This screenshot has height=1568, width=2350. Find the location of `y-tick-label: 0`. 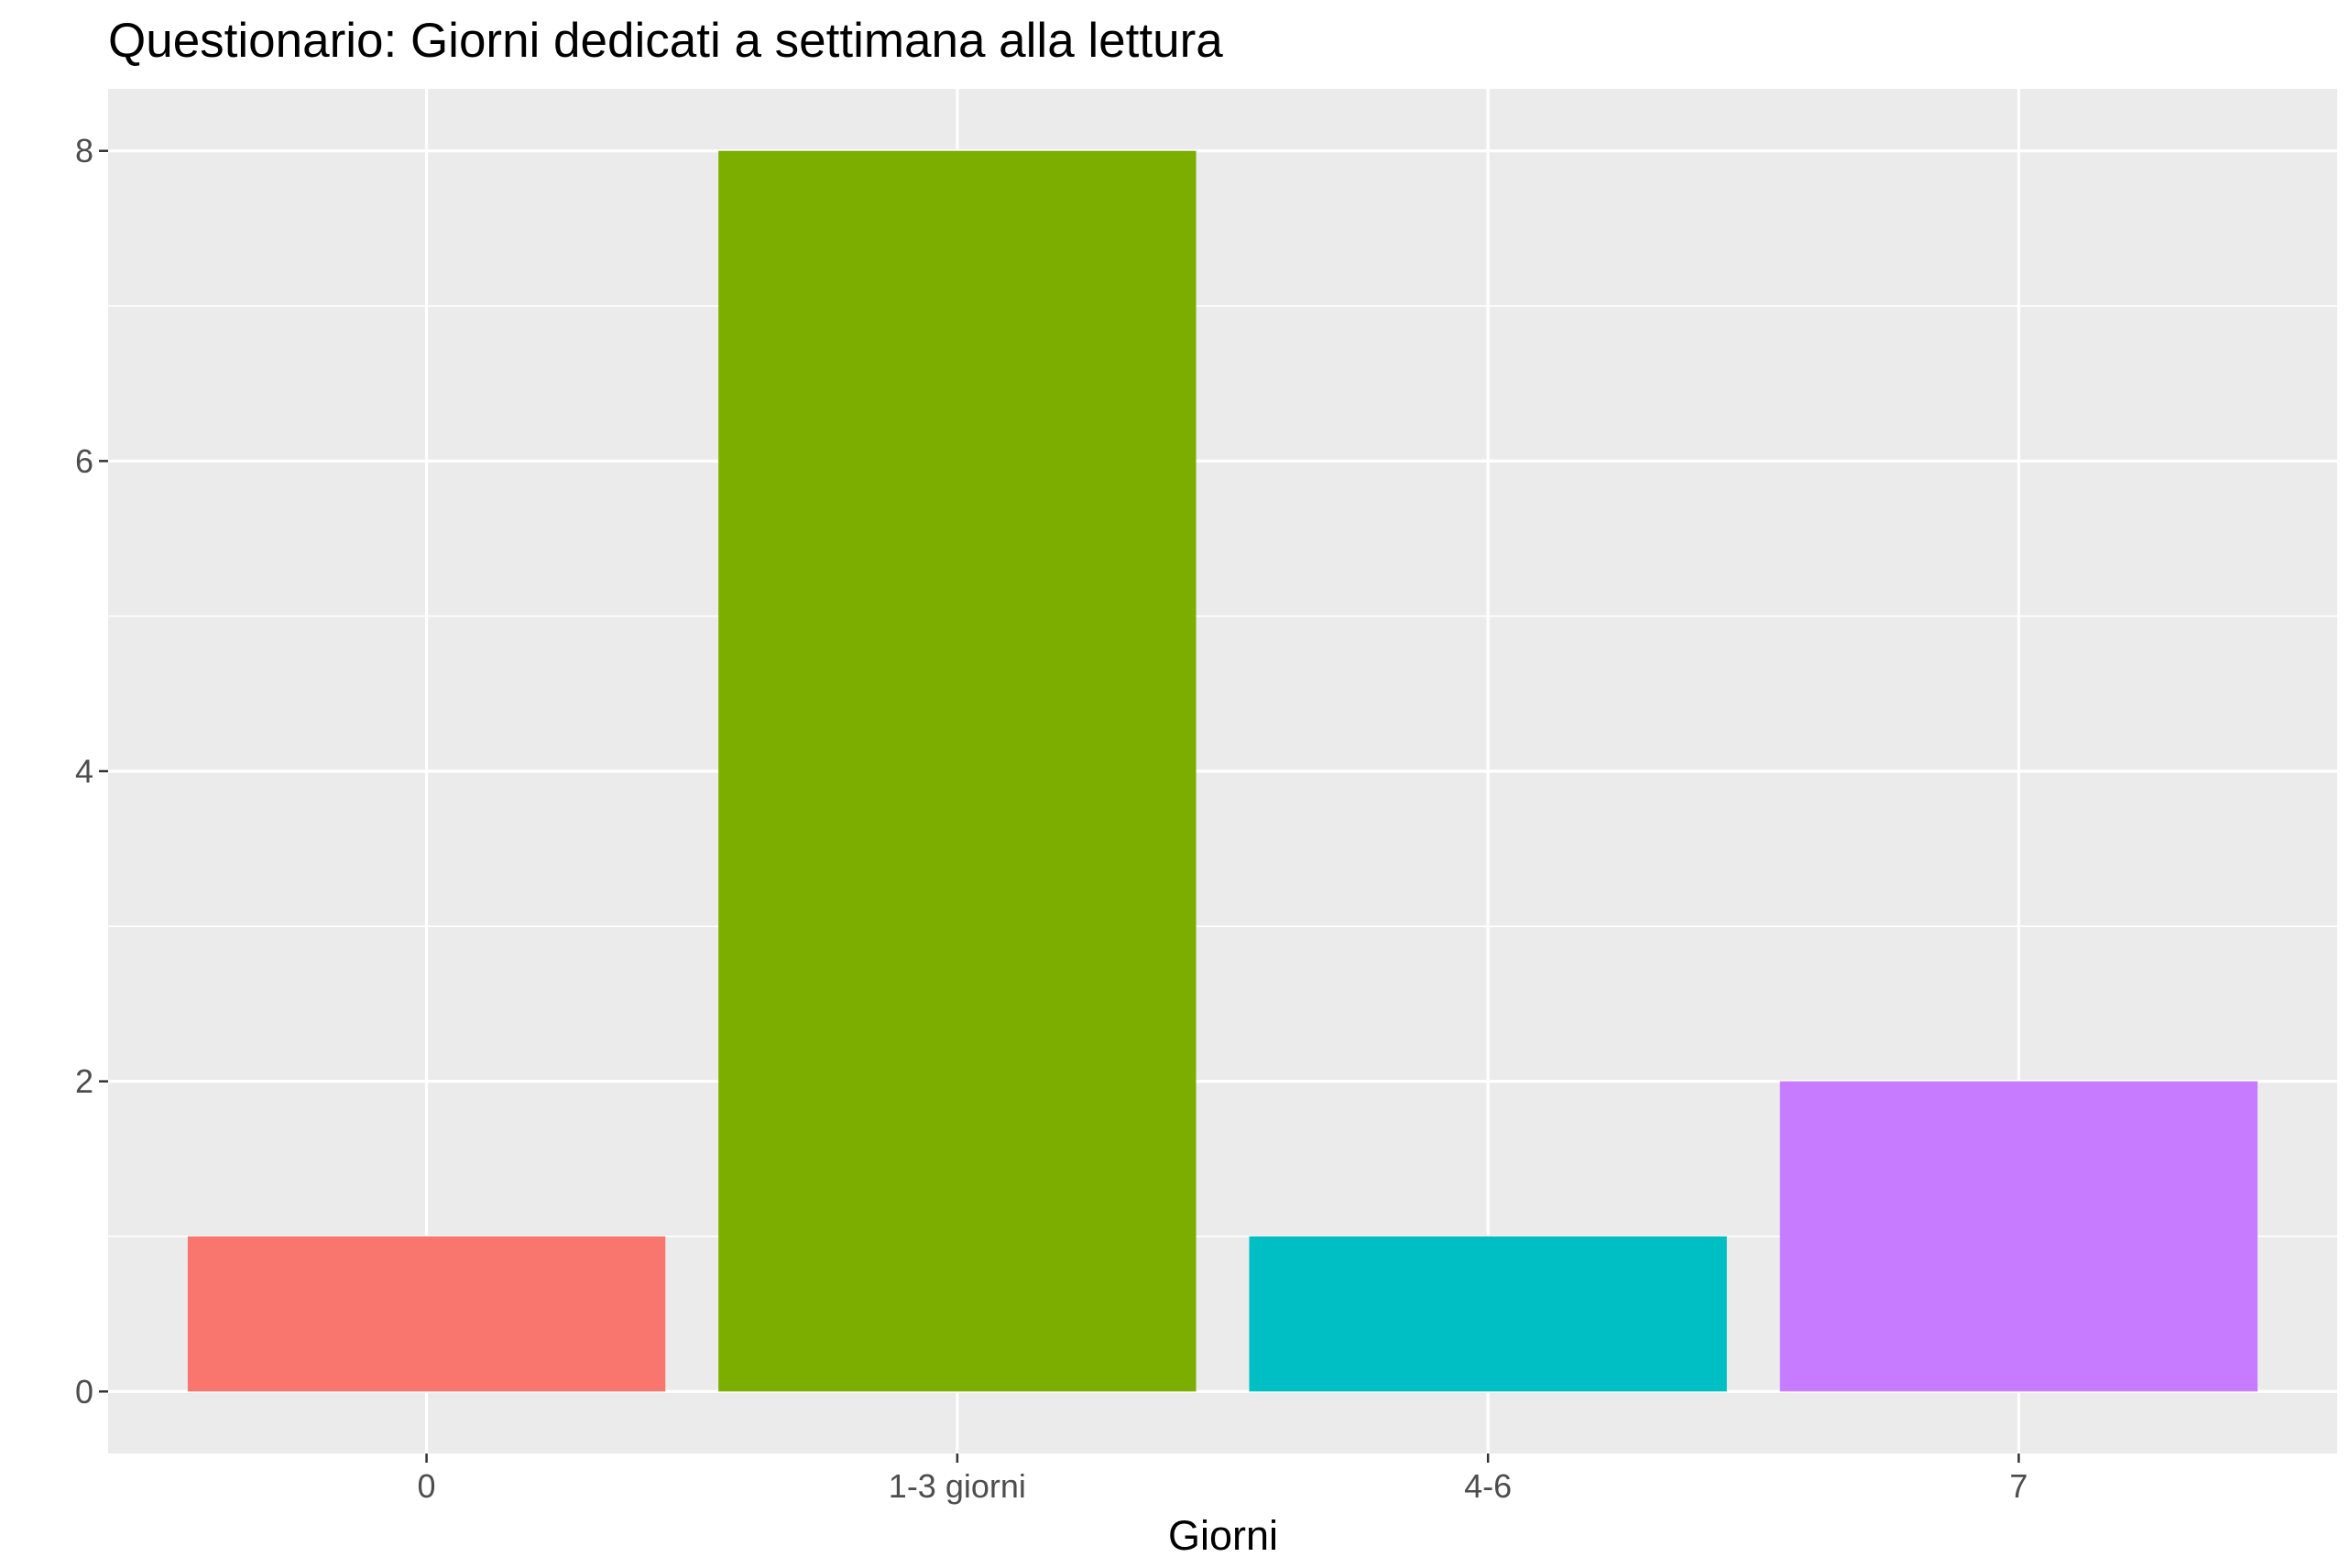

y-tick-label: 0 is located at coordinates (84, 1391).